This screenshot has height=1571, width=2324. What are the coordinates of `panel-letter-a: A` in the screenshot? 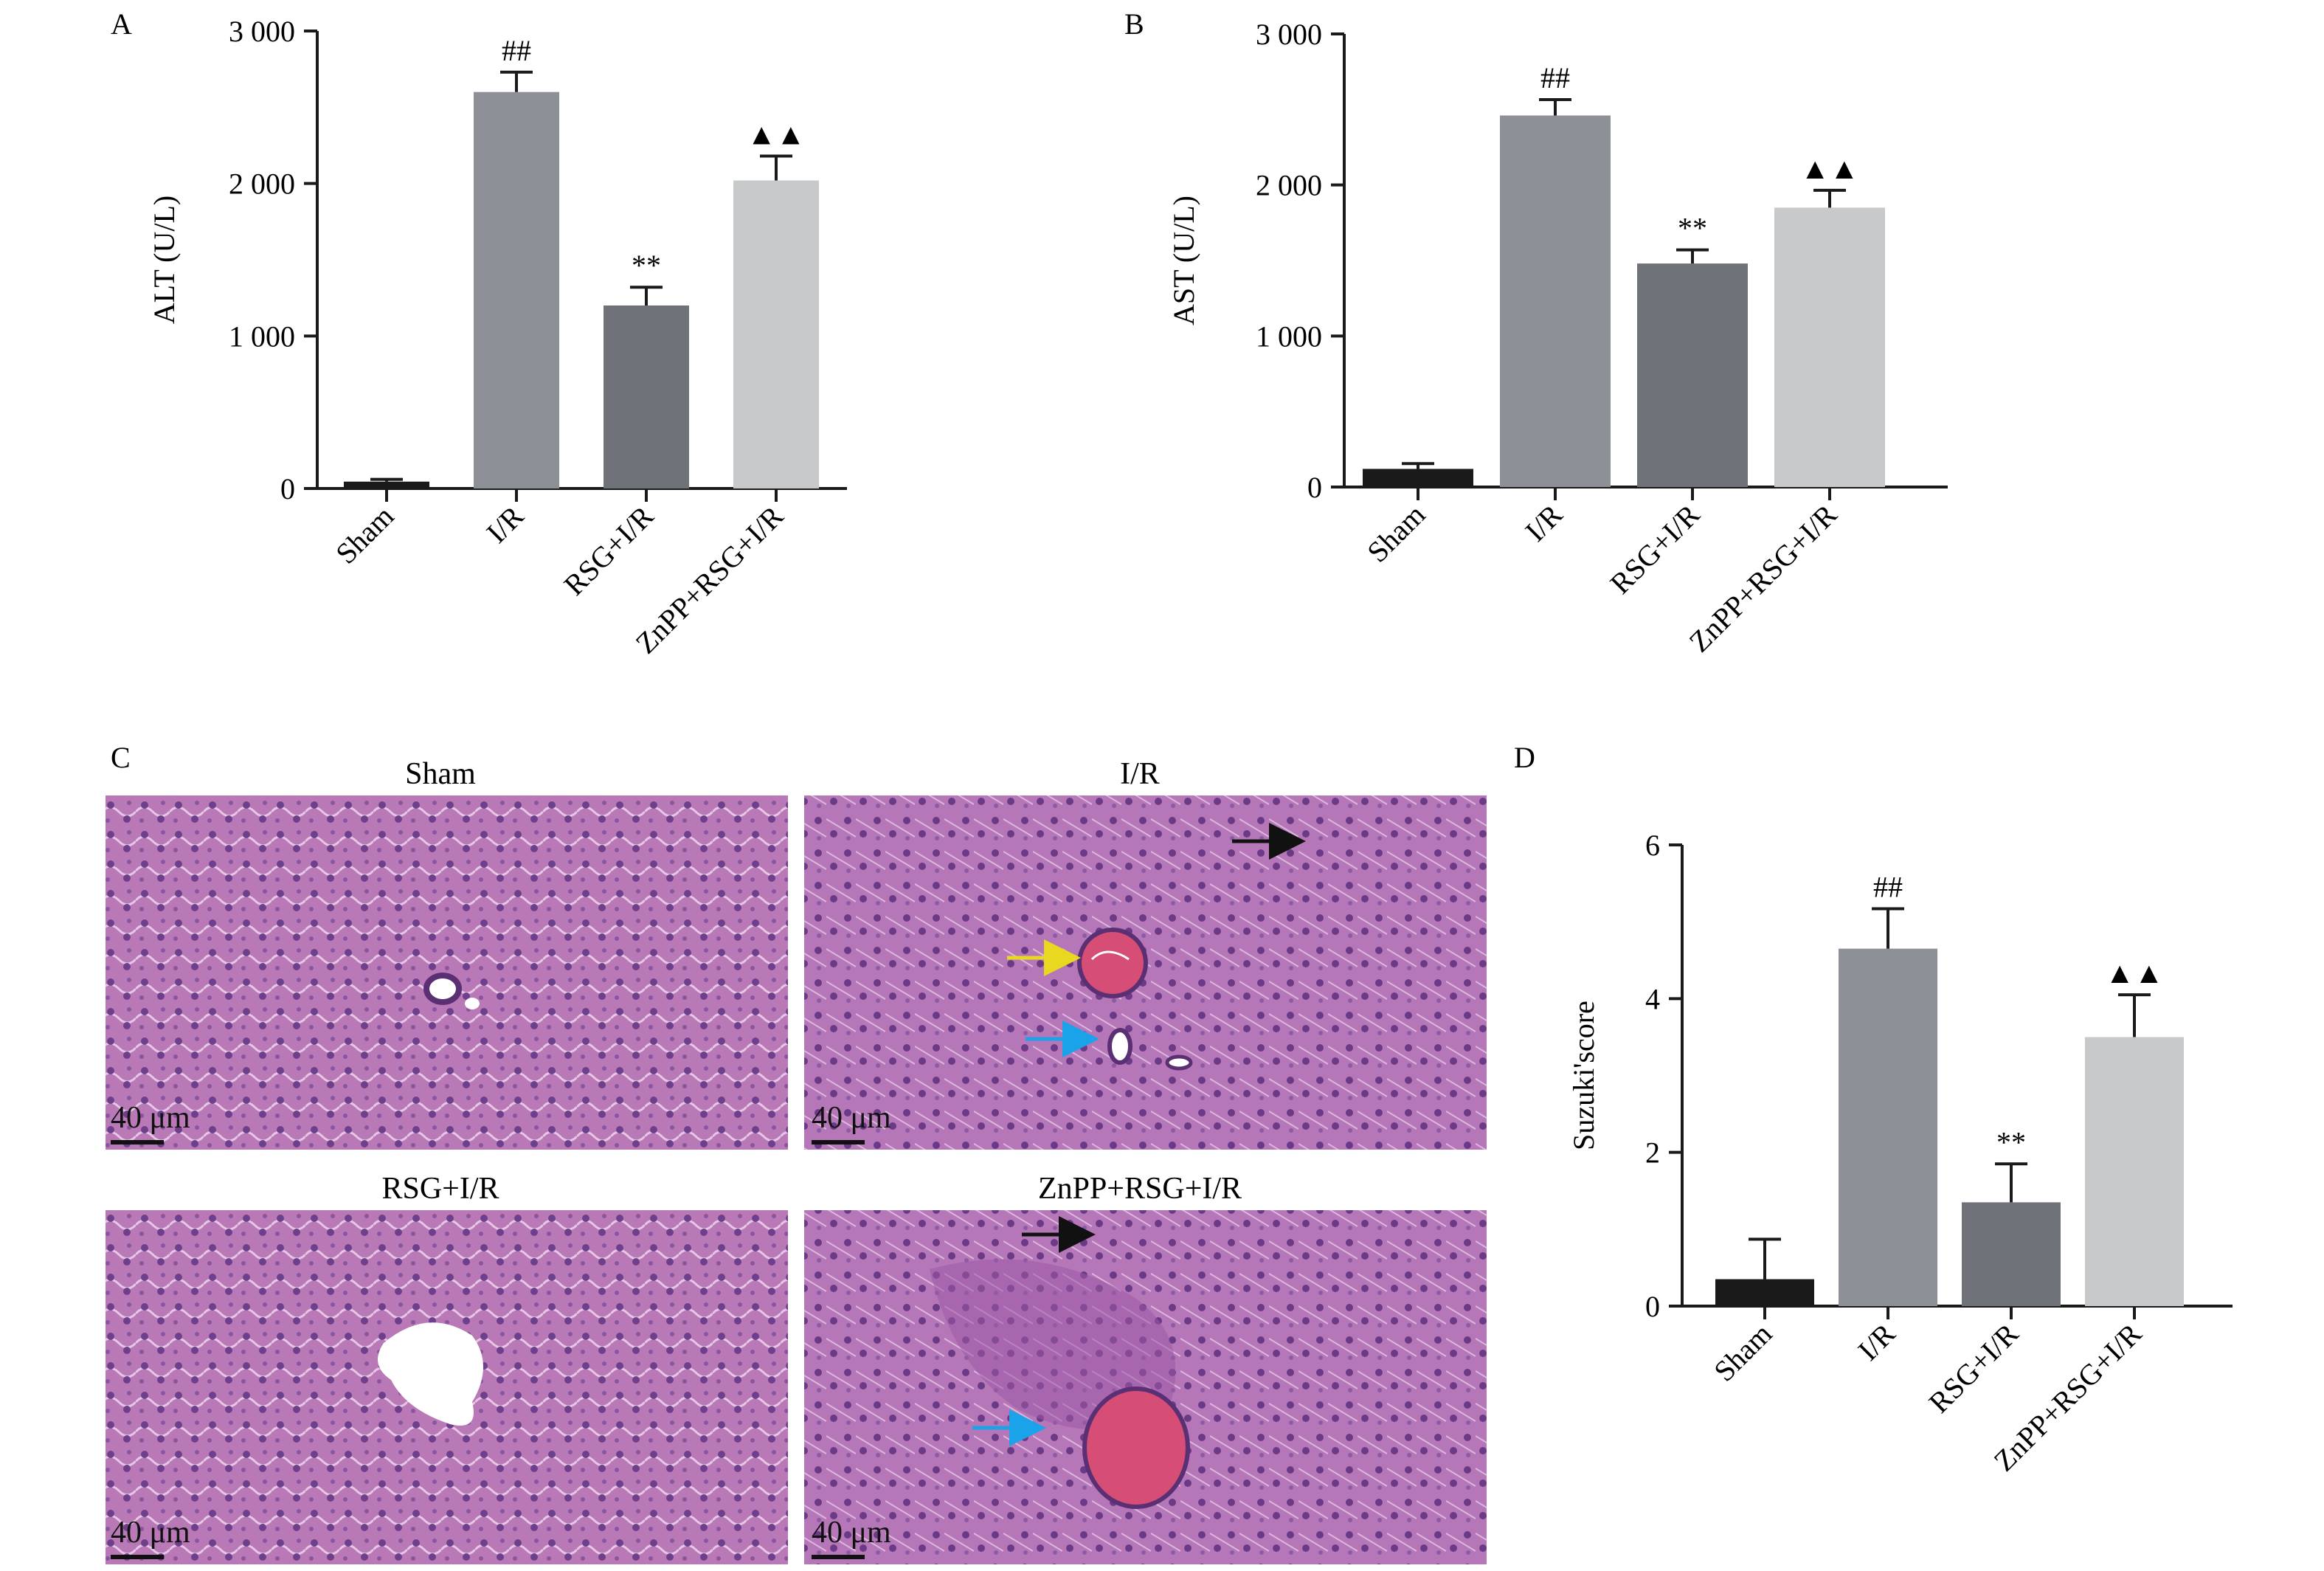 It's located at (121, 24).